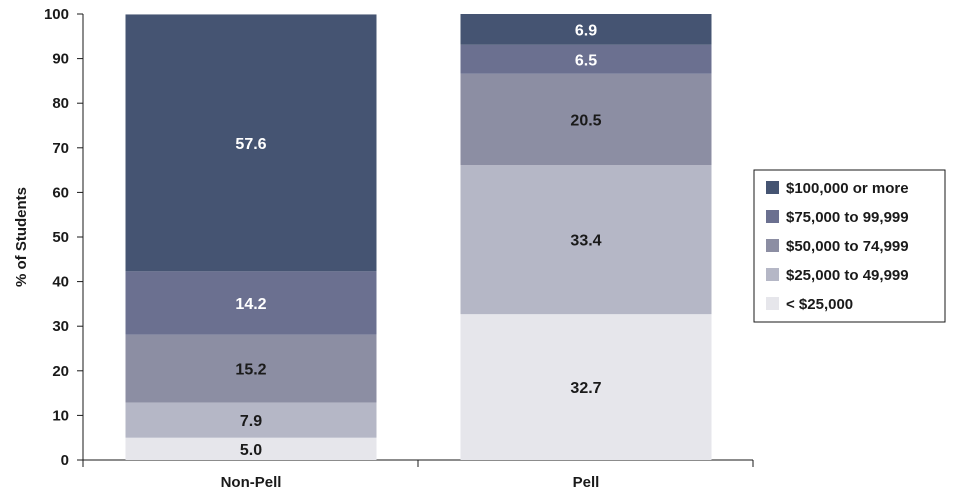  I want to click on legend-label: < $25,000, so click(819, 304).